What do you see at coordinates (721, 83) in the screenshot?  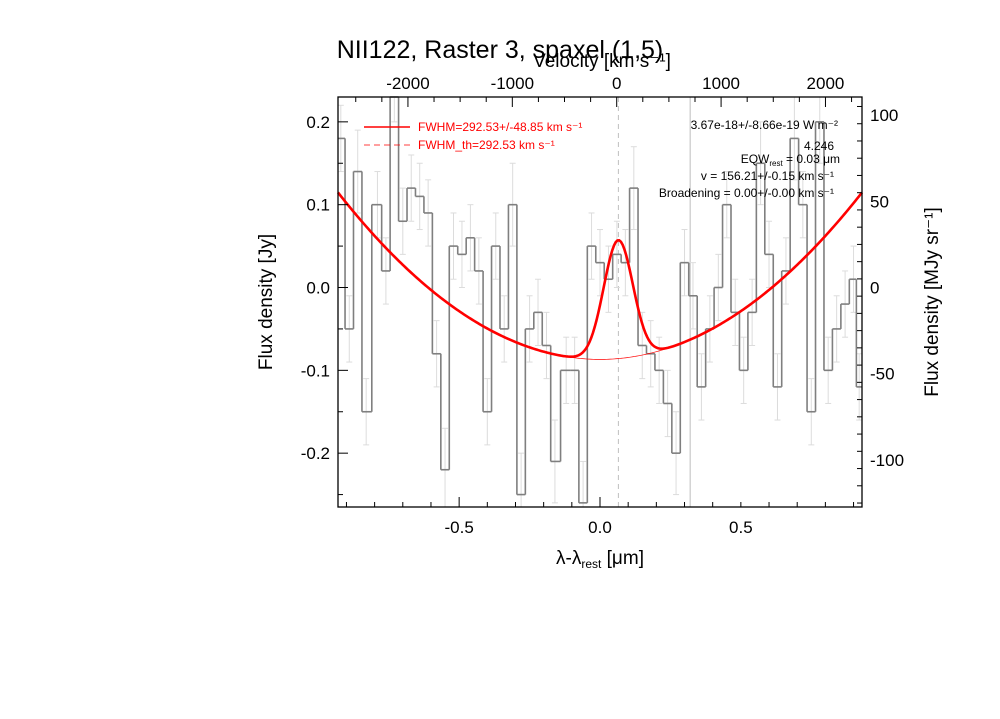 I see `x2-tick-label: 1000` at bounding box center [721, 83].